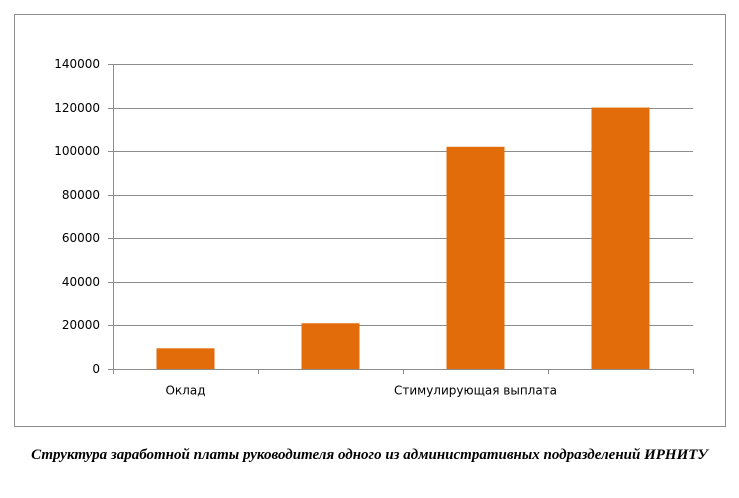 This screenshot has height=498, width=739. Describe the element at coordinates (81, 238) in the screenshot. I see `y-tick-label: 60000` at that location.